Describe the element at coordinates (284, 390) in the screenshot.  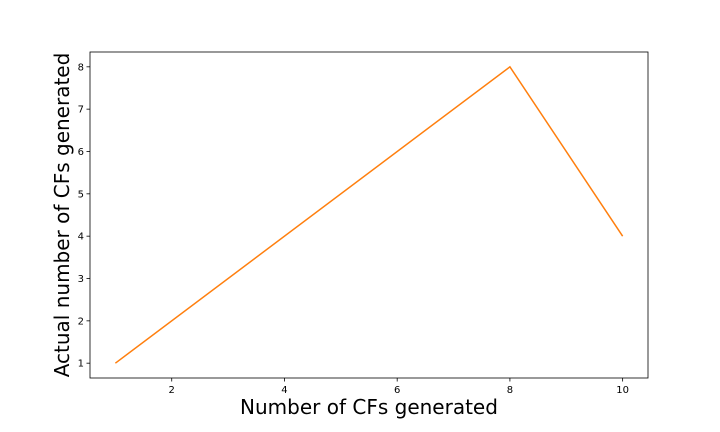
I see `x-tick-label: 4` at that location.